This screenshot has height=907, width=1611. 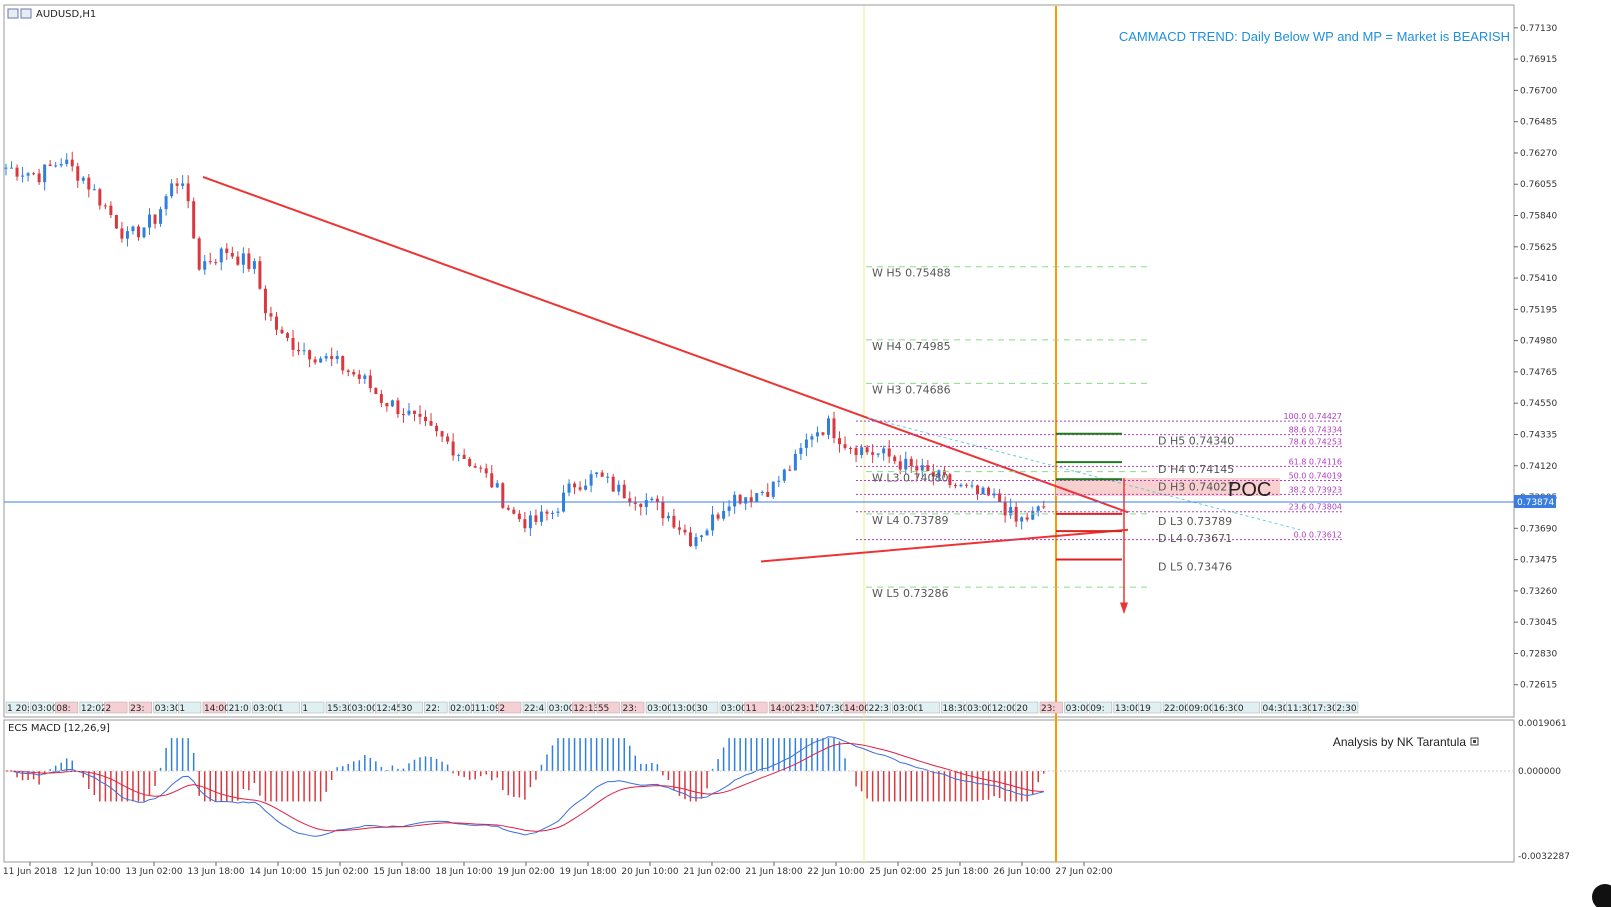 I want to click on session-tag-label: 12:00, so click(x=1005, y=709).